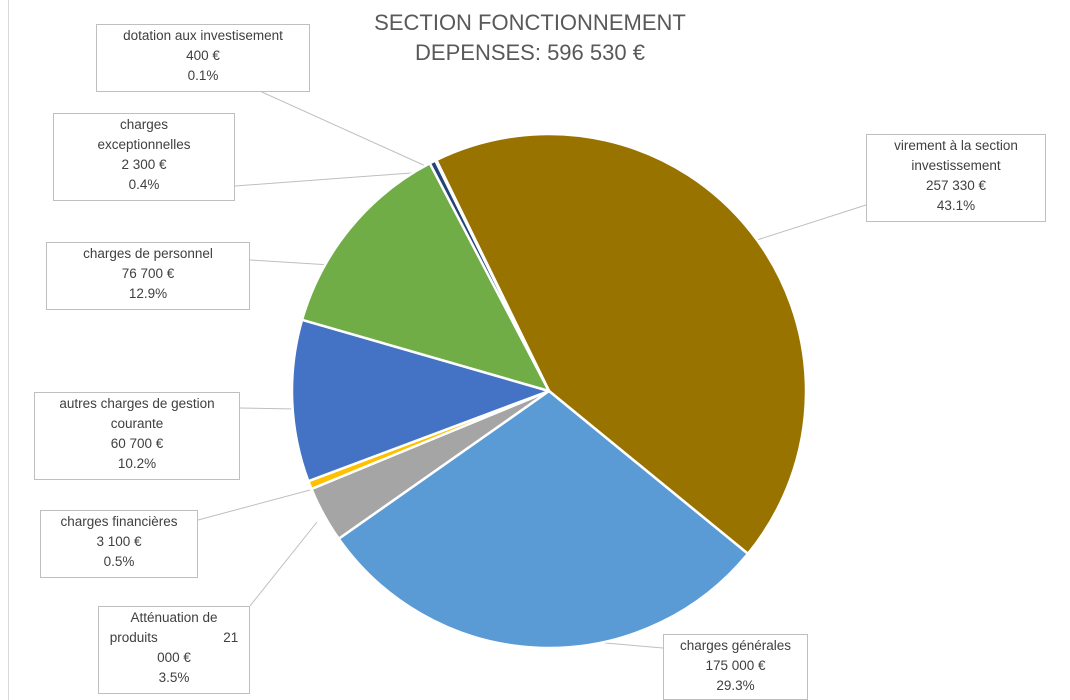  What do you see at coordinates (148, 293) in the screenshot?
I see `callout-personnel-percent: 12.9%` at bounding box center [148, 293].